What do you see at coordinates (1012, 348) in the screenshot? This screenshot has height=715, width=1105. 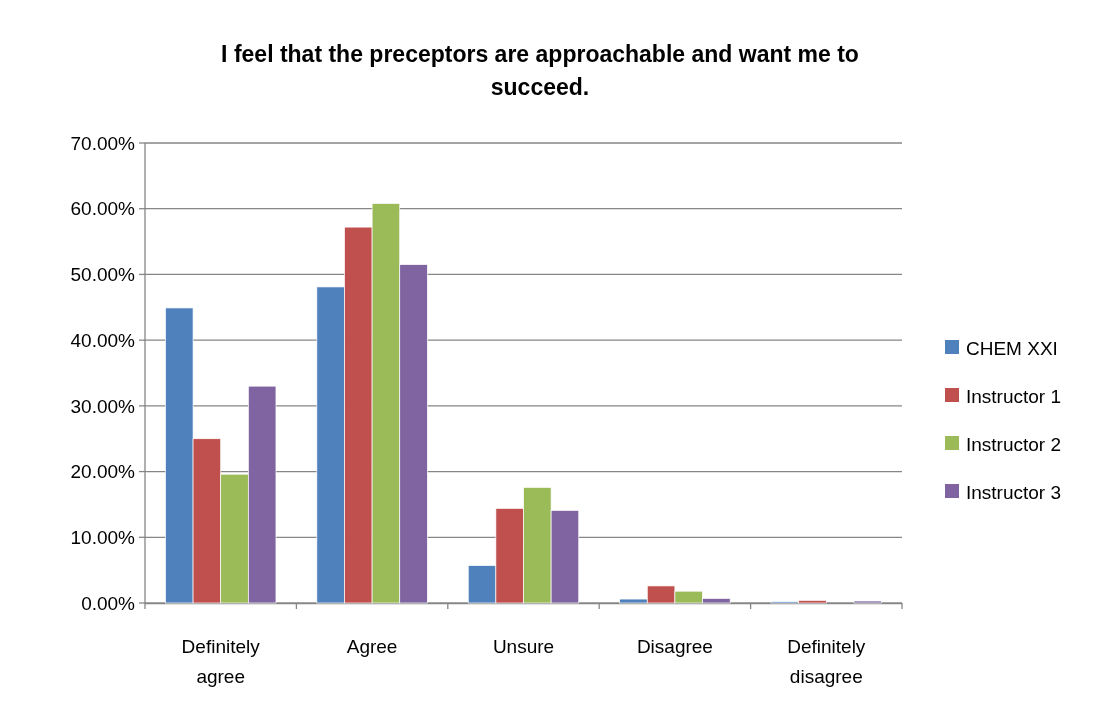 I see `legend-label: CHEM XXI` at bounding box center [1012, 348].